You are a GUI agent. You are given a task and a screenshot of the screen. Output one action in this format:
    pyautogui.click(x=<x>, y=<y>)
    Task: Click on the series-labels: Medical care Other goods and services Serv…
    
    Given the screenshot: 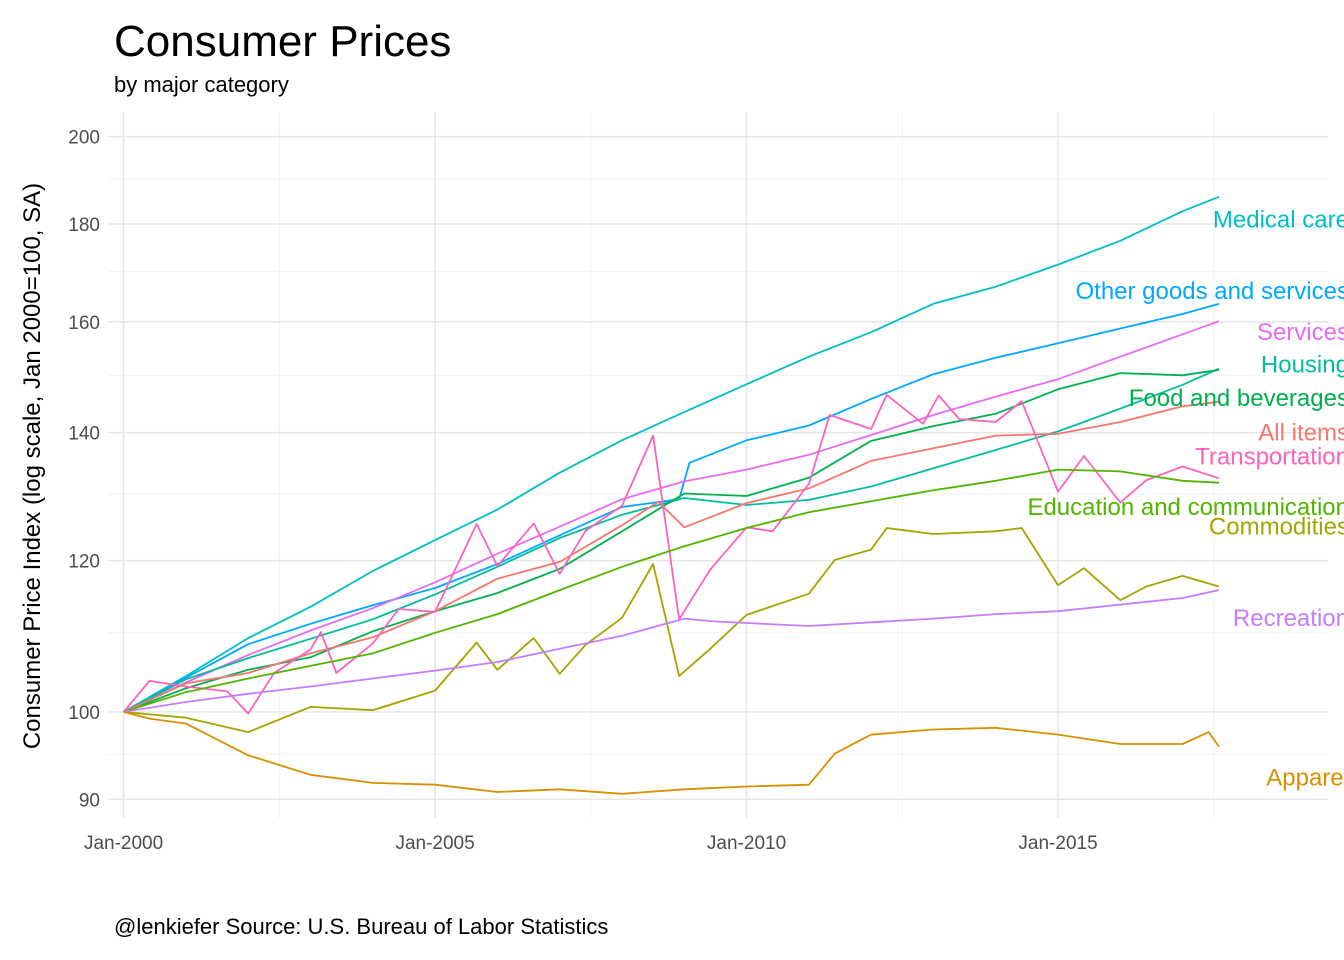 What is the action you would take?
    pyautogui.click(x=1185, y=498)
    